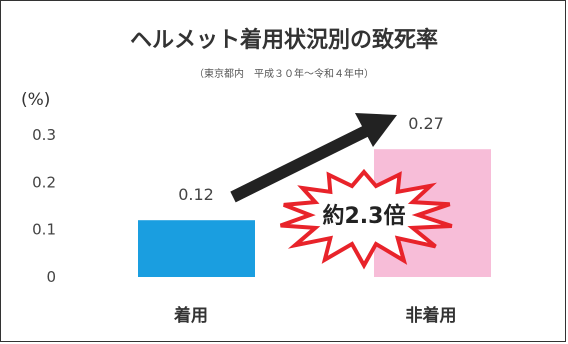 This screenshot has width=568, height=344. Describe the element at coordinates (51, 277) in the screenshot. I see `y-tick-label: 0` at that location.